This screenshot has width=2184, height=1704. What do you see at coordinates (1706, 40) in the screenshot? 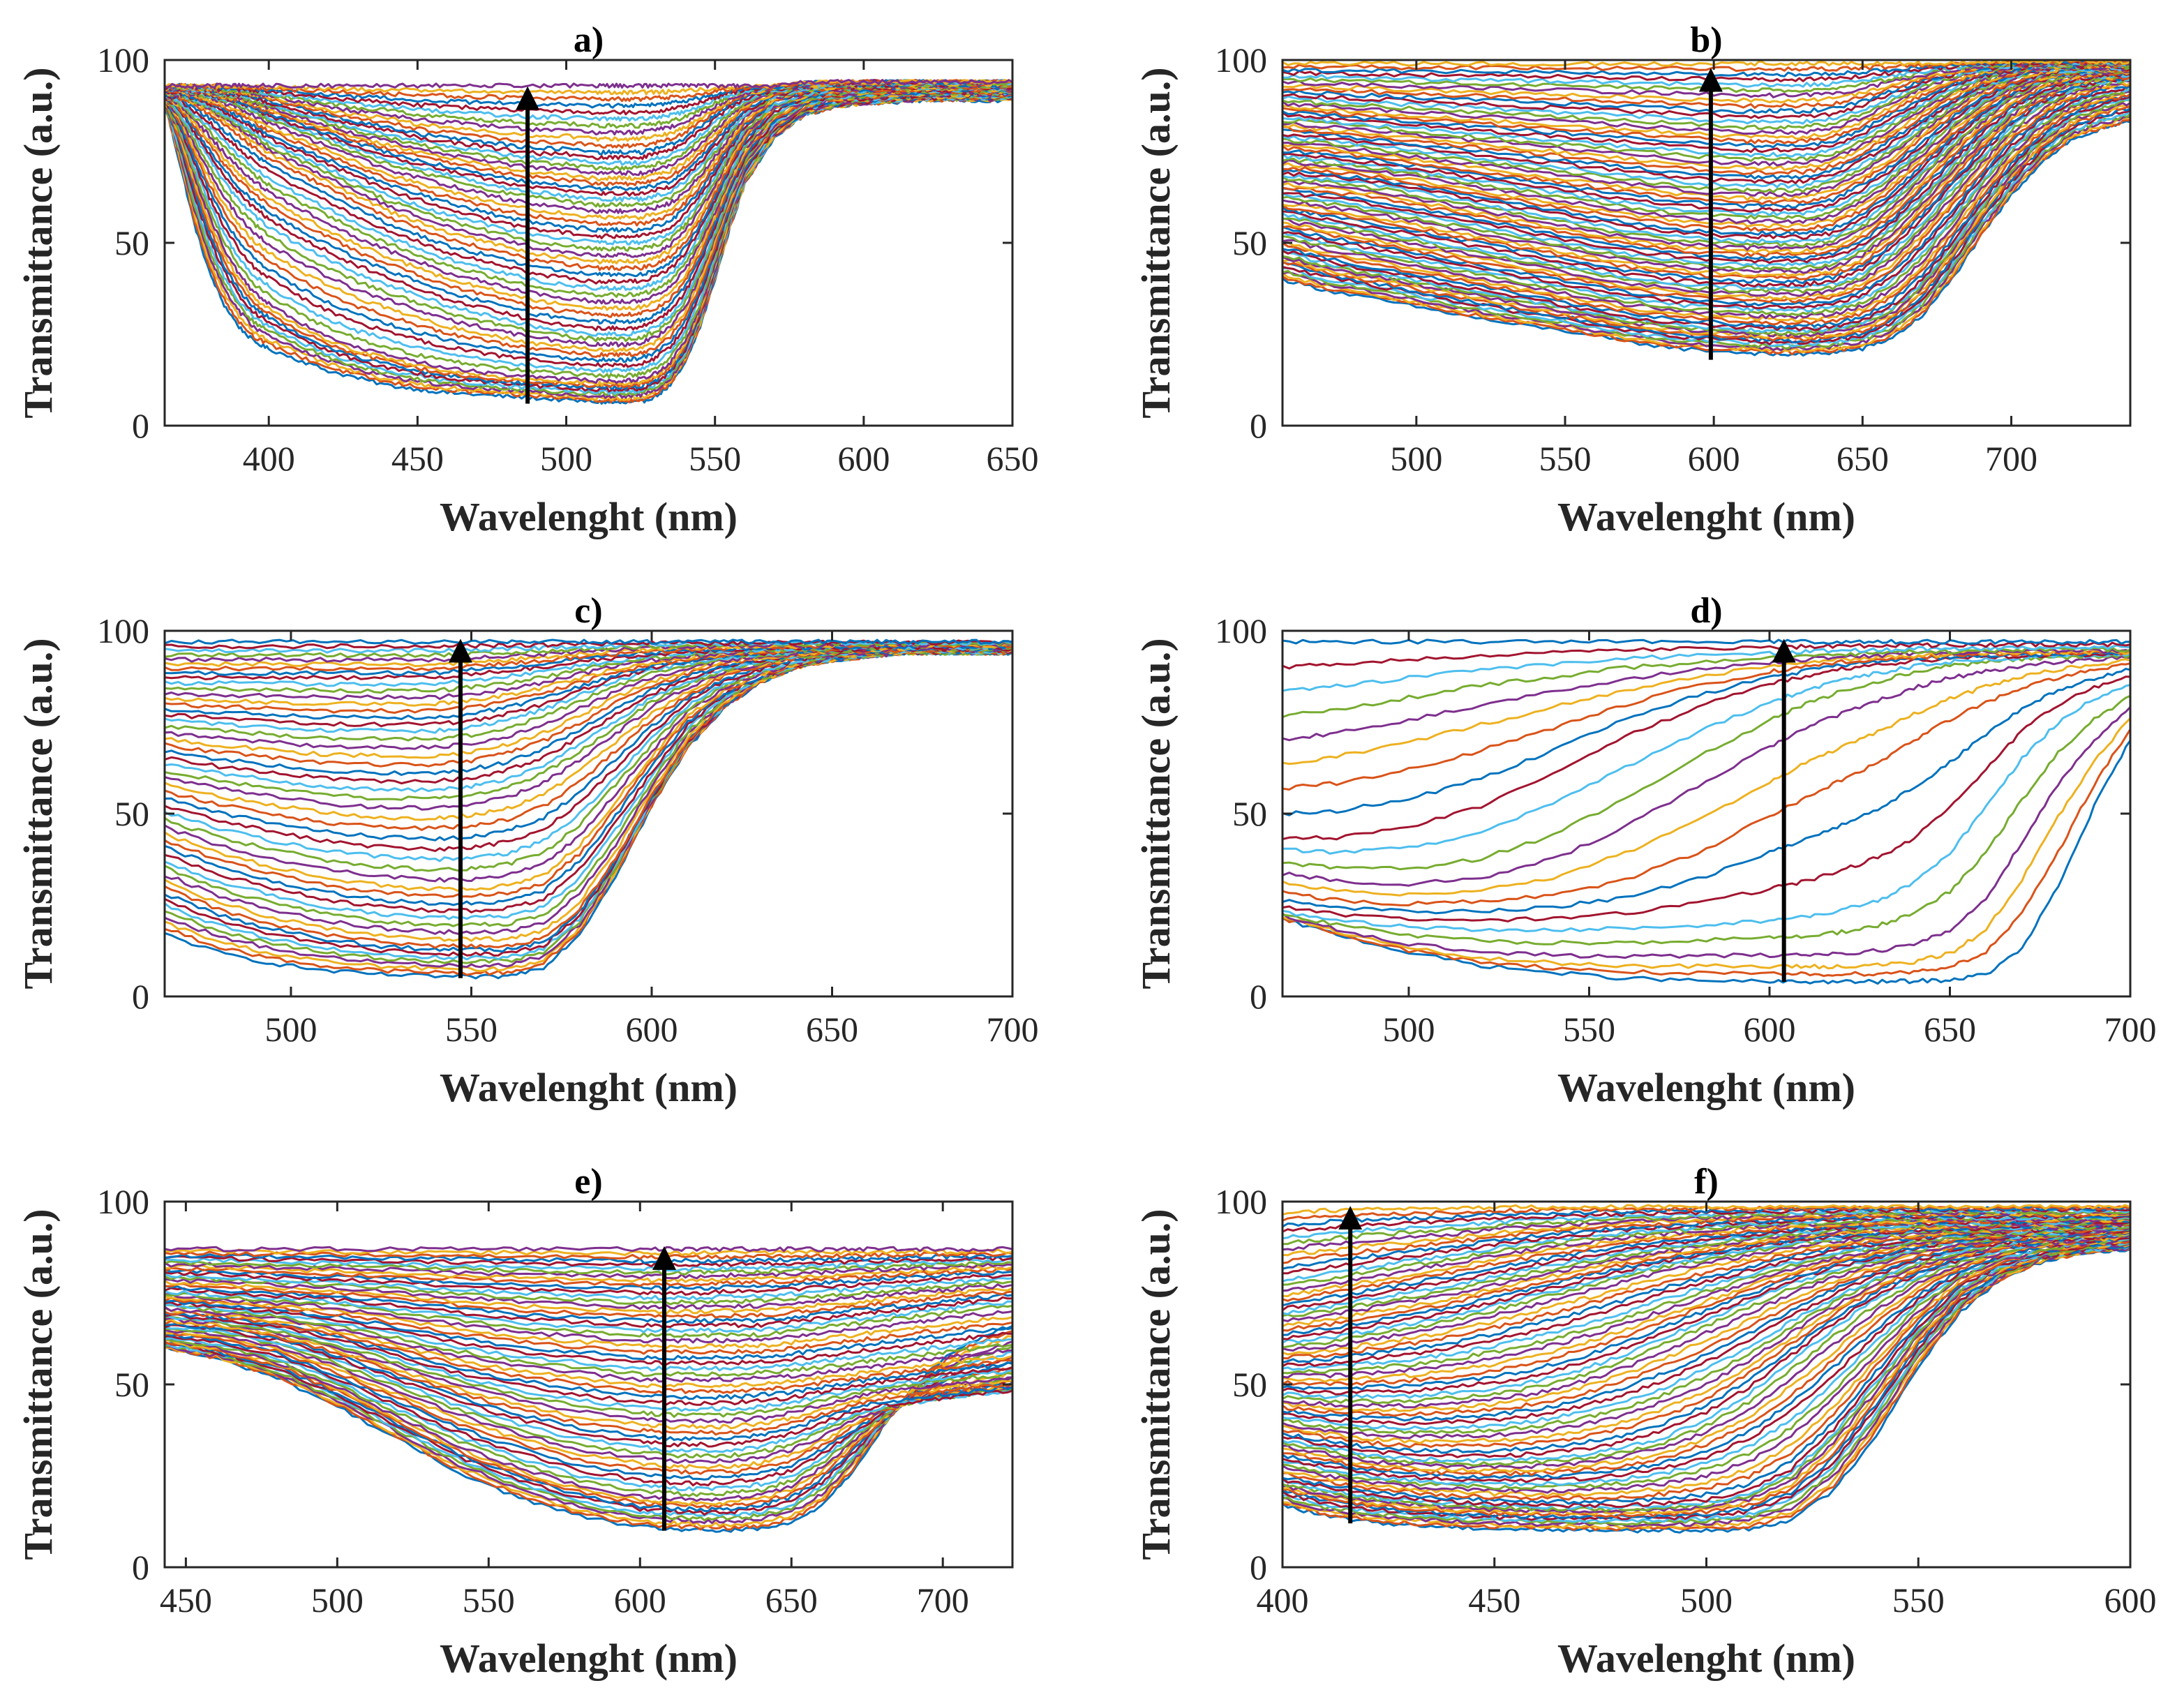
I see `panel-title: b)` at bounding box center [1706, 40].